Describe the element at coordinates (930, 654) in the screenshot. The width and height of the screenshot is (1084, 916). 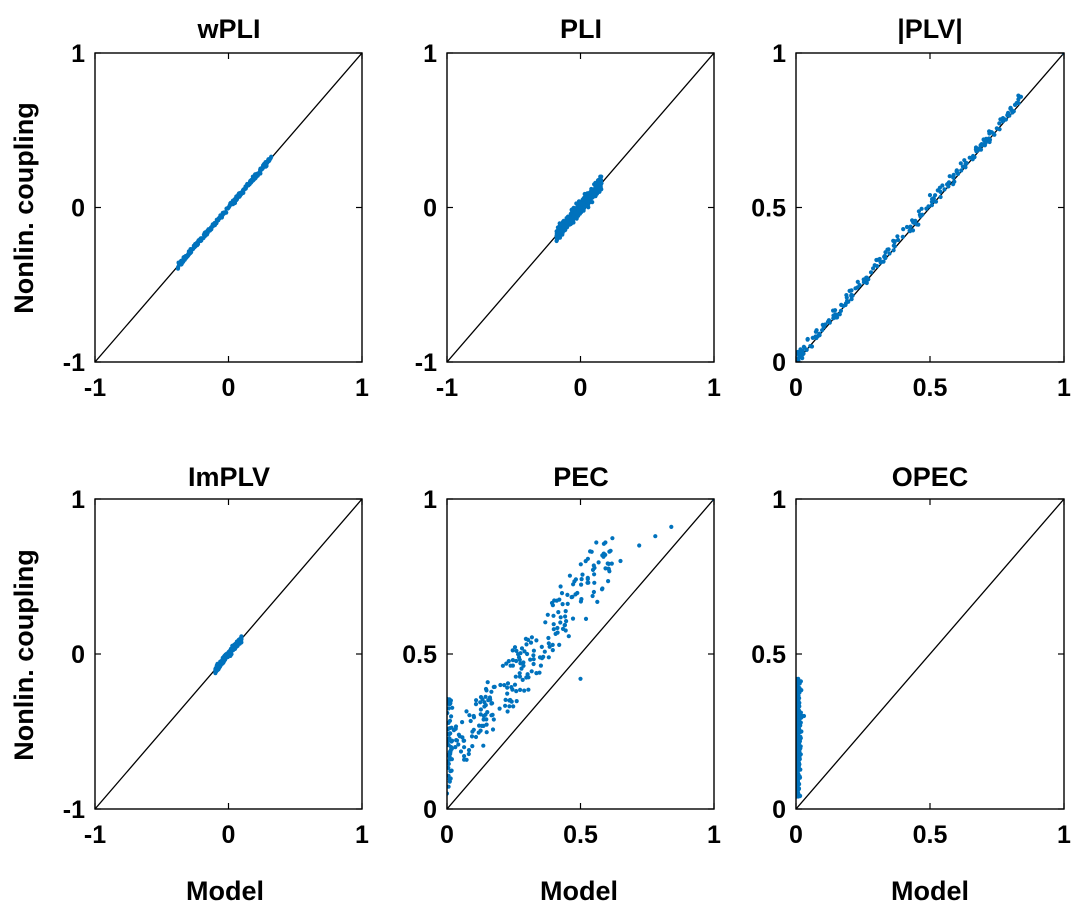
I see `identity-line` at that location.